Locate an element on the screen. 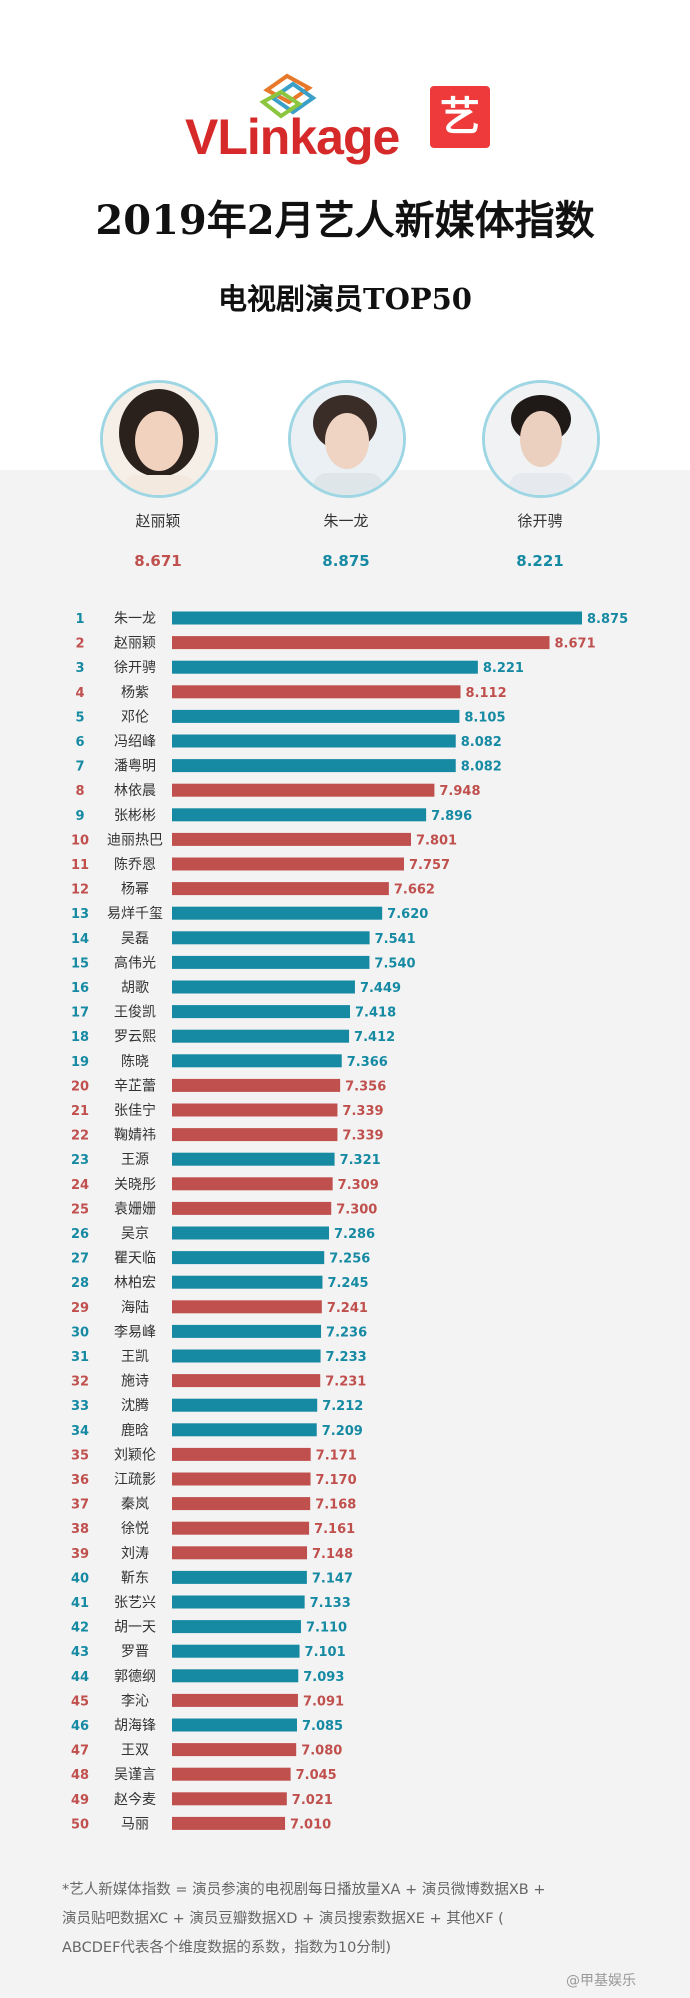 This screenshot has width=690, height=1998. value-label: 7.241 is located at coordinates (347, 1308).